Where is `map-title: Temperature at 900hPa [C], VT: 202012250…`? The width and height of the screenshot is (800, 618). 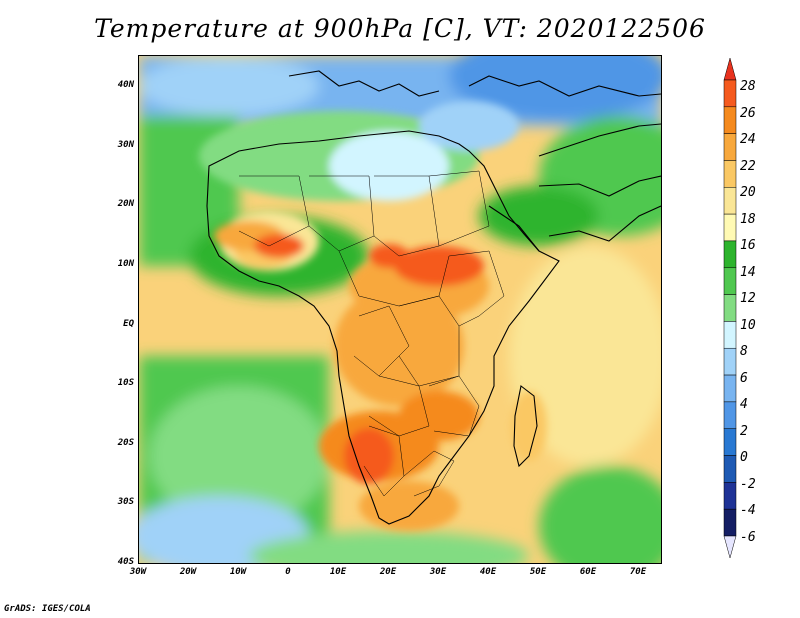
map-title: Temperature at 900hPa [C], VT: 202012250… is located at coordinates (400, 28).